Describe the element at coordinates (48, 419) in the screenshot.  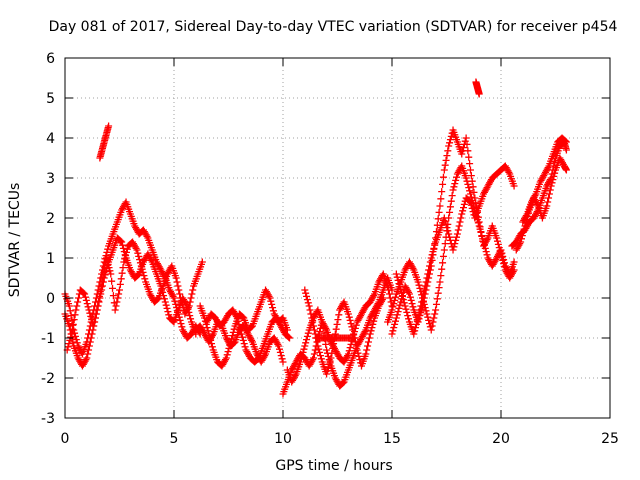
I see `y-tick-label: -3` at that location.